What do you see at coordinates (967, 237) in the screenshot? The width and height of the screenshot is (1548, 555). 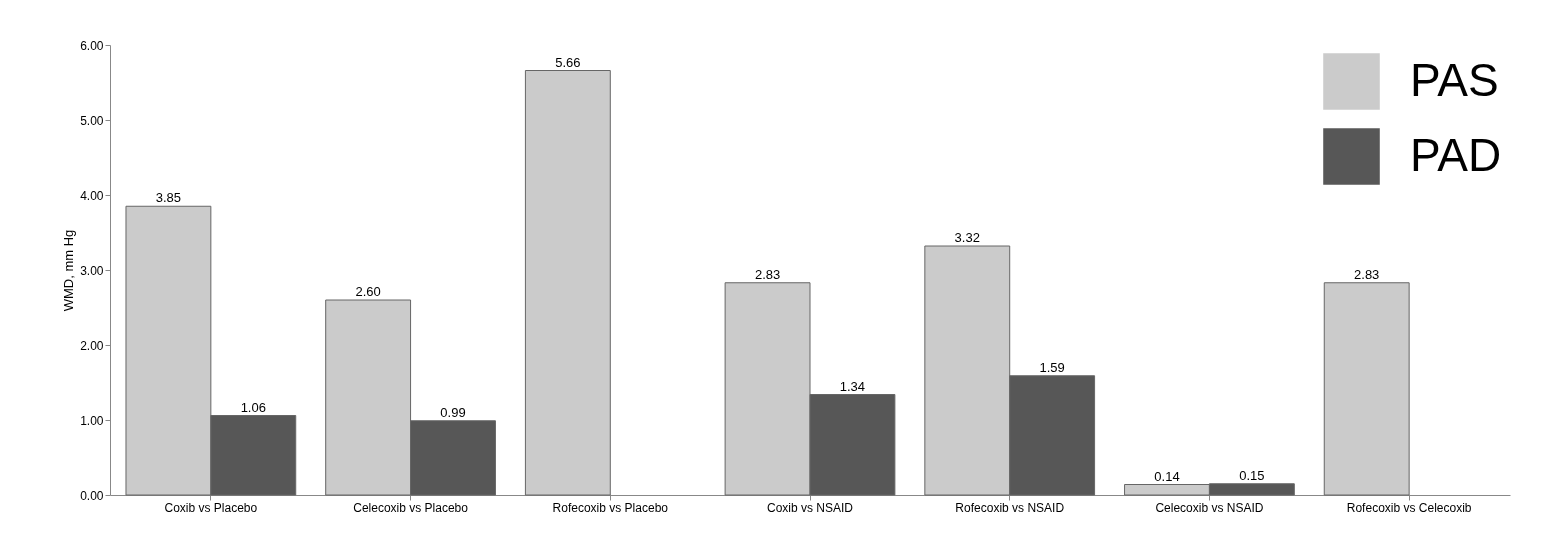 I see `data-label: 3.32` at bounding box center [967, 237].